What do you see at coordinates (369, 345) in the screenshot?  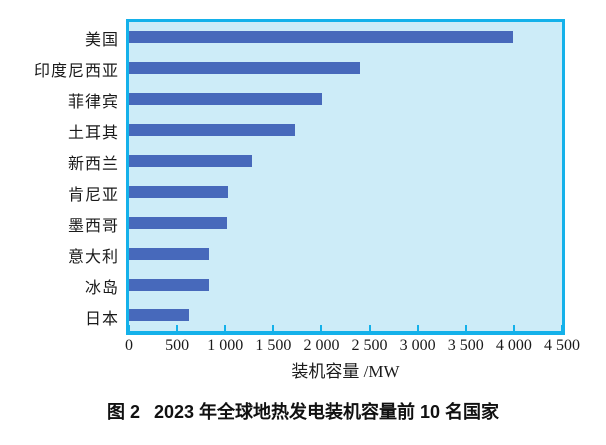 I see `x-tick-label-2500: 2 500` at bounding box center [369, 345].